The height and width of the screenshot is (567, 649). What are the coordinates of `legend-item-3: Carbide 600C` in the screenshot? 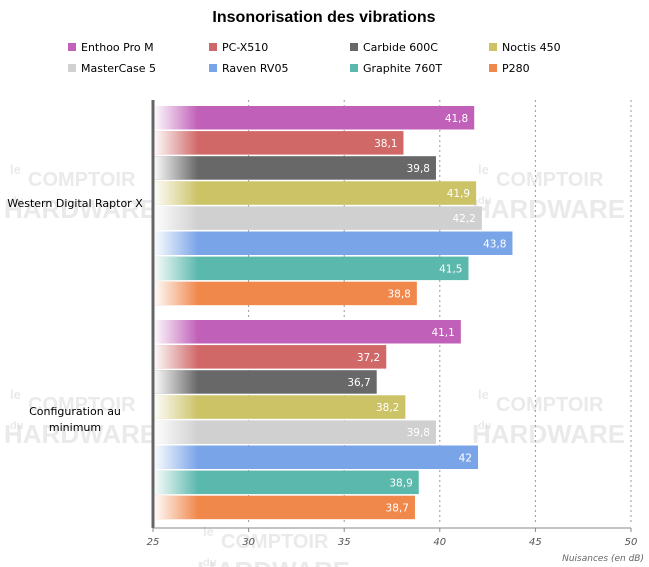 It's located at (394, 47).